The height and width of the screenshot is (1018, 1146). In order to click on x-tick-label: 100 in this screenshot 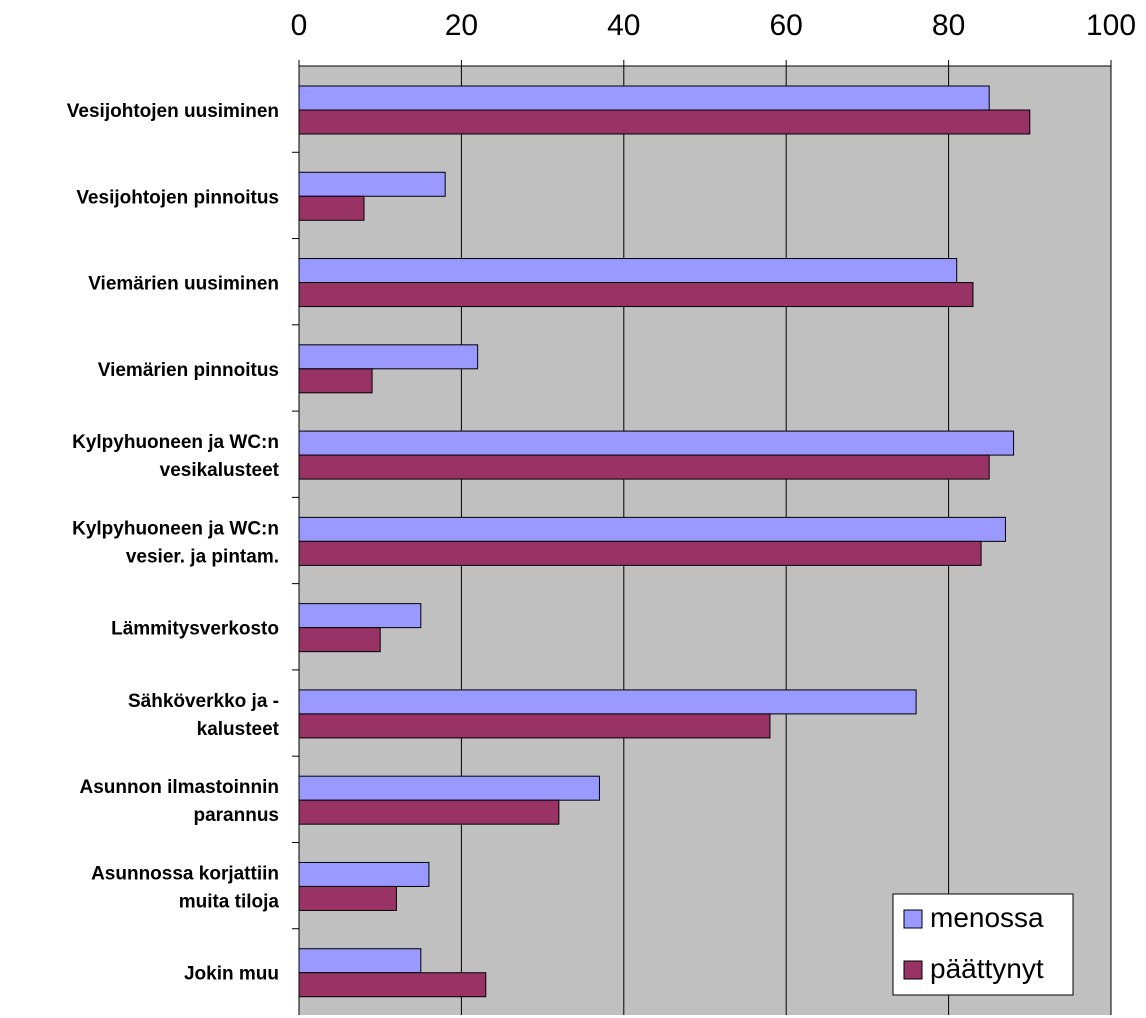, I will do `click(1111, 25)`.